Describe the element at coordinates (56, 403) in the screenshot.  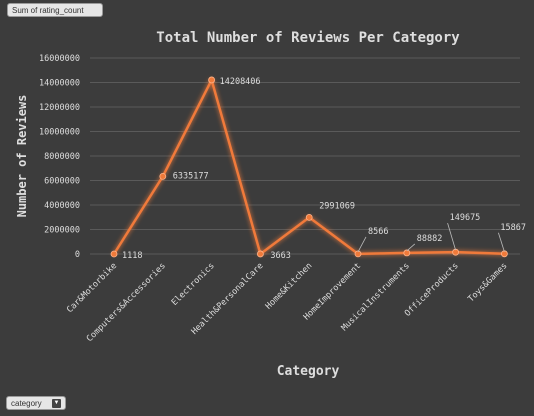
I see `dropdown-arrow-icon: ▼` at that location.